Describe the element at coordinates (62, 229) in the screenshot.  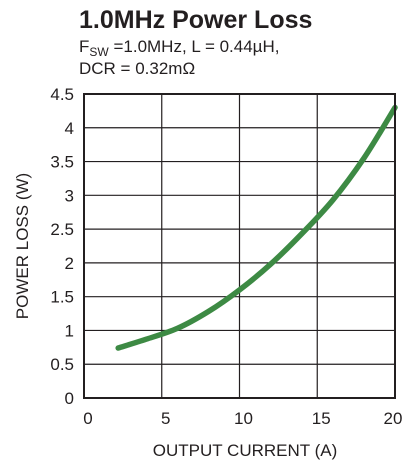
I see `y-tick-label: 2.5` at that location.